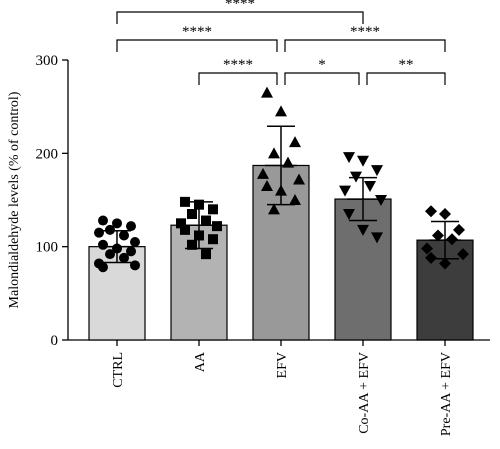  I want to click on y-tick-label: 0, so click(55, 341).